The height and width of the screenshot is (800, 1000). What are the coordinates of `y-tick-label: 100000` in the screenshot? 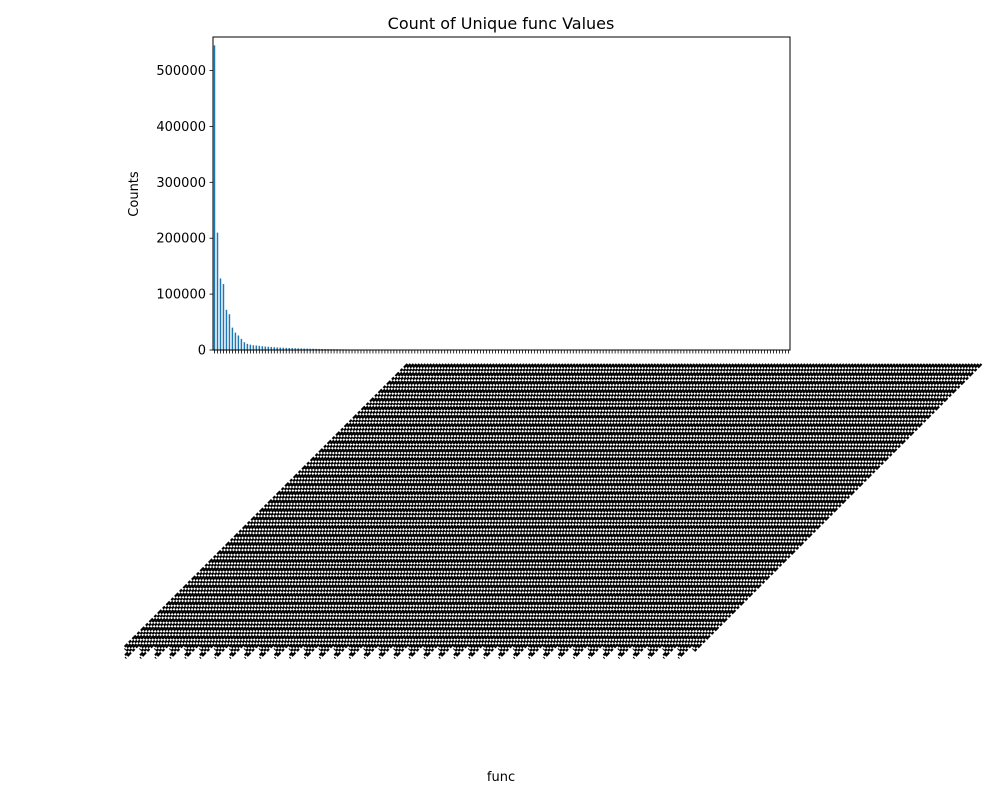 It's located at (181, 295).